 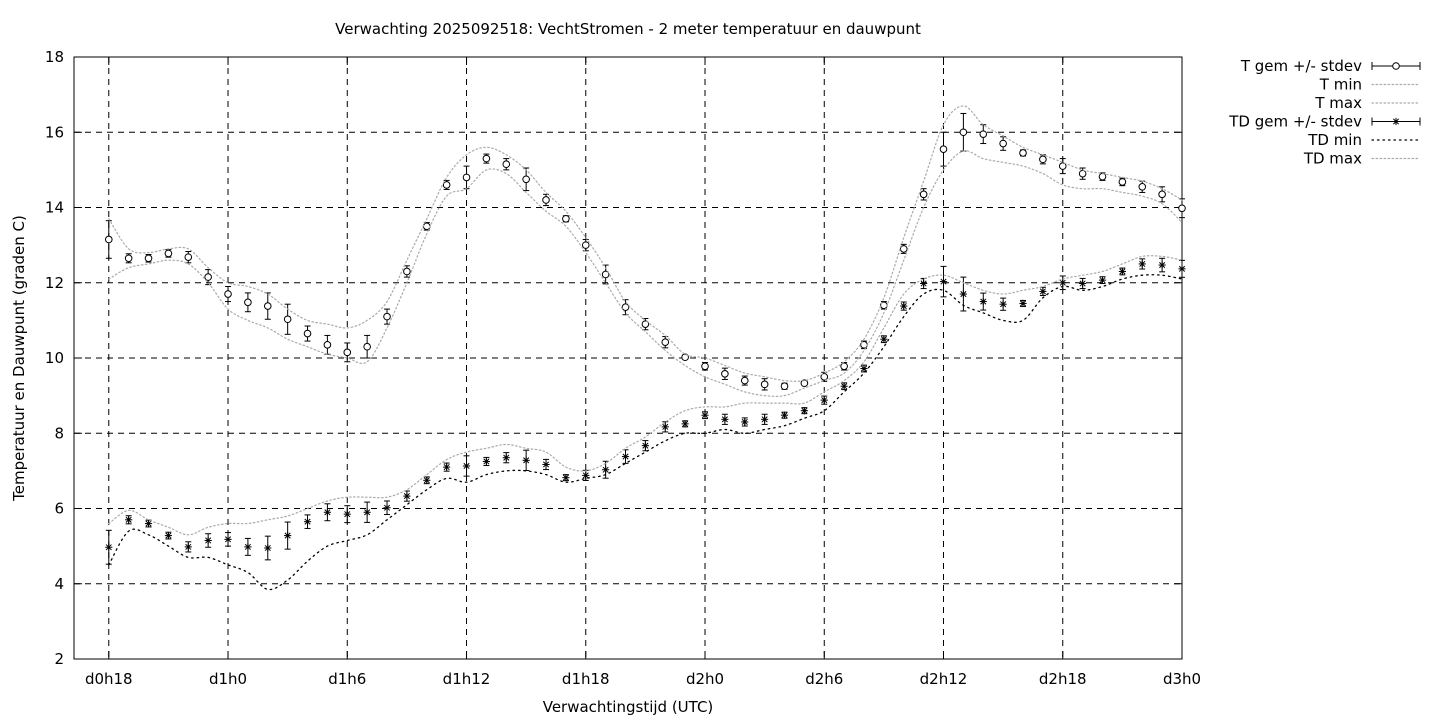 What do you see at coordinates (1362, 159) in the screenshot?
I see `legend-item-td-max: TD max` at bounding box center [1362, 159].